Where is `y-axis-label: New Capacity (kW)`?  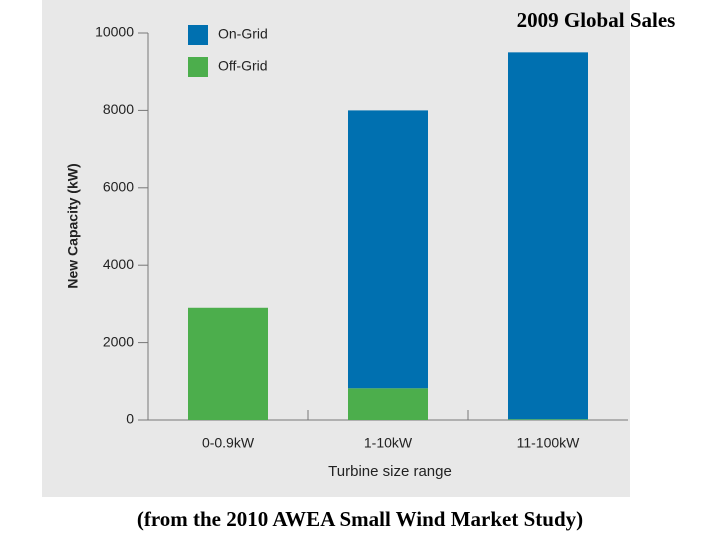
y-axis-label: New Capacity (kW) is located at coordinates (73, 225).